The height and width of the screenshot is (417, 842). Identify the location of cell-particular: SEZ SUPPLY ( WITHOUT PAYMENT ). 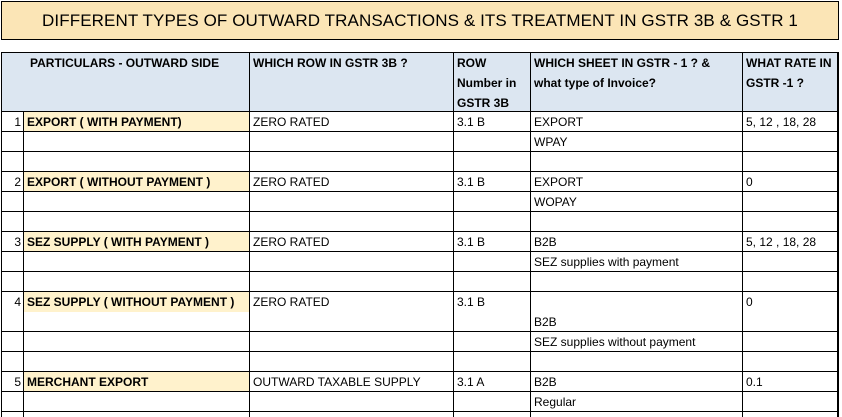
(137, 332).